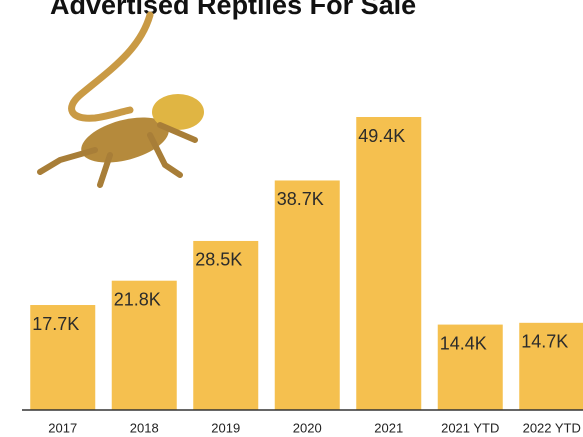  Describe the element at coordinates (144, 427) in the screenshot. I see `x-tick-label: 2018` at that location.